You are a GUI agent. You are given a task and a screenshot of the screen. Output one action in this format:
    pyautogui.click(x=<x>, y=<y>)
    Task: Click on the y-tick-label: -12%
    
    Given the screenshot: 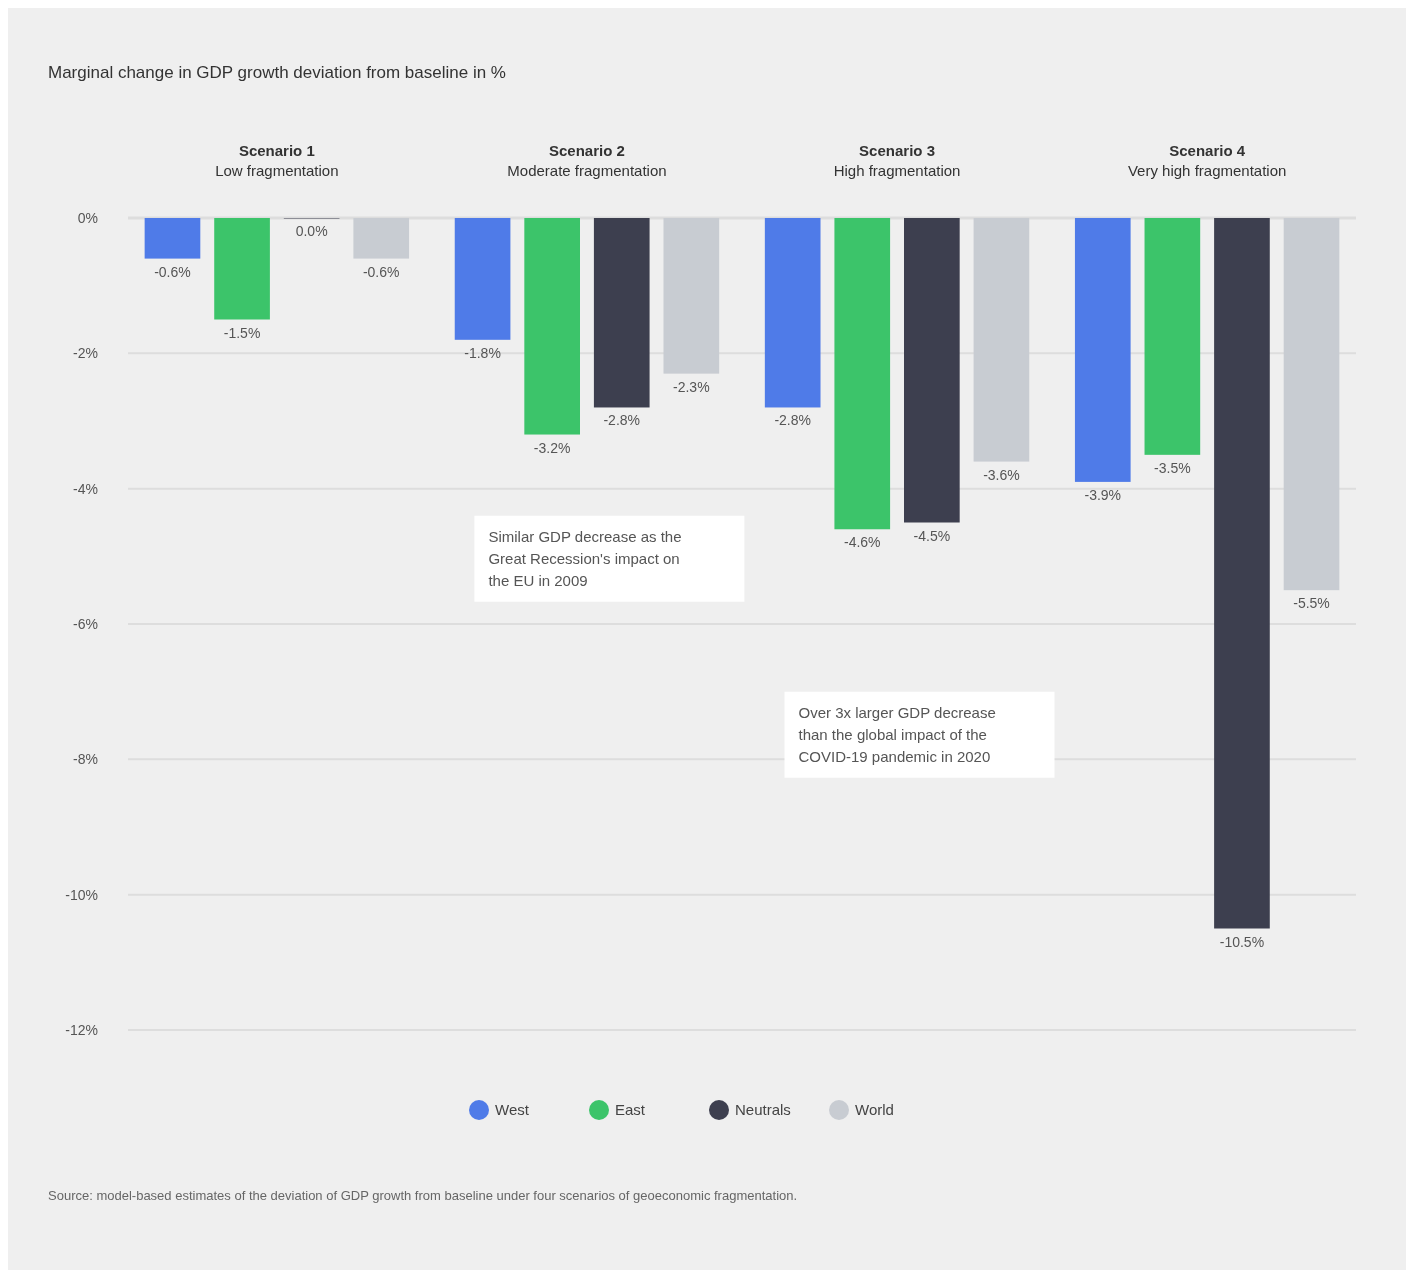 What is the action you would take?
    pyautogui.click(x=81, y=1029)
    